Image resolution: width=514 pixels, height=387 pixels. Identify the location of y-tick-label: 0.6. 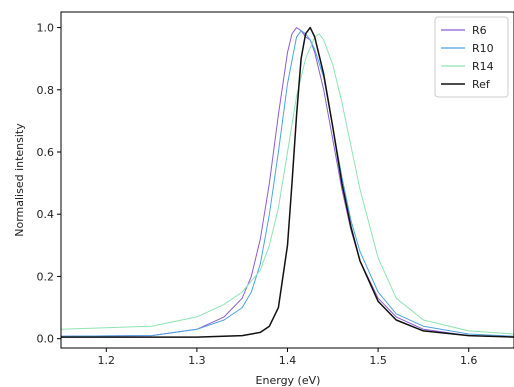
(46, 152).